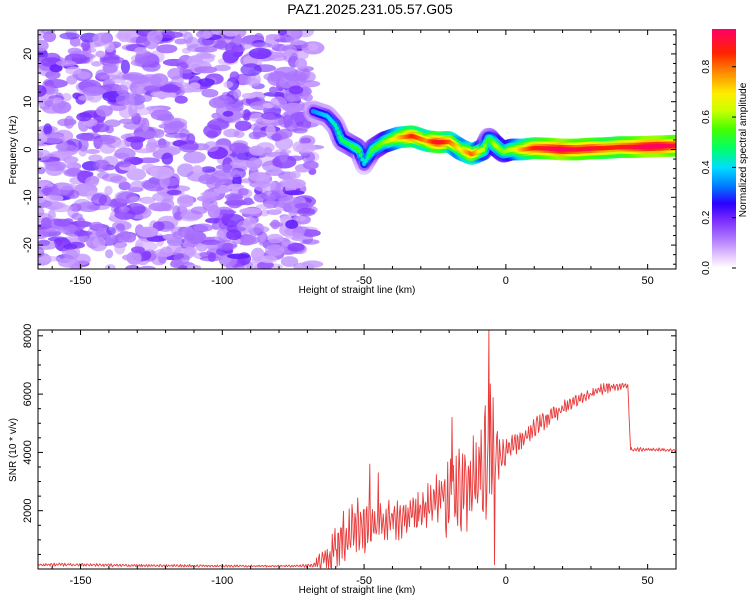  What do you see at coordinates (706, 217) in the screenshot?
I see `colorbar-tick-label: 0.2` at bounding box center [706, 217].